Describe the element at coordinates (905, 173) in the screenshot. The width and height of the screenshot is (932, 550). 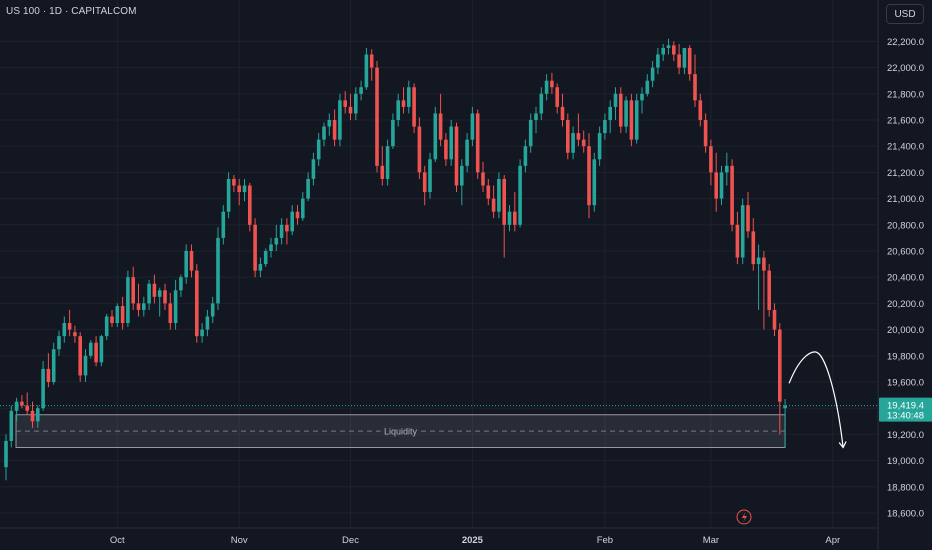
I see `y-tick-label: 21,200.0` at that location.